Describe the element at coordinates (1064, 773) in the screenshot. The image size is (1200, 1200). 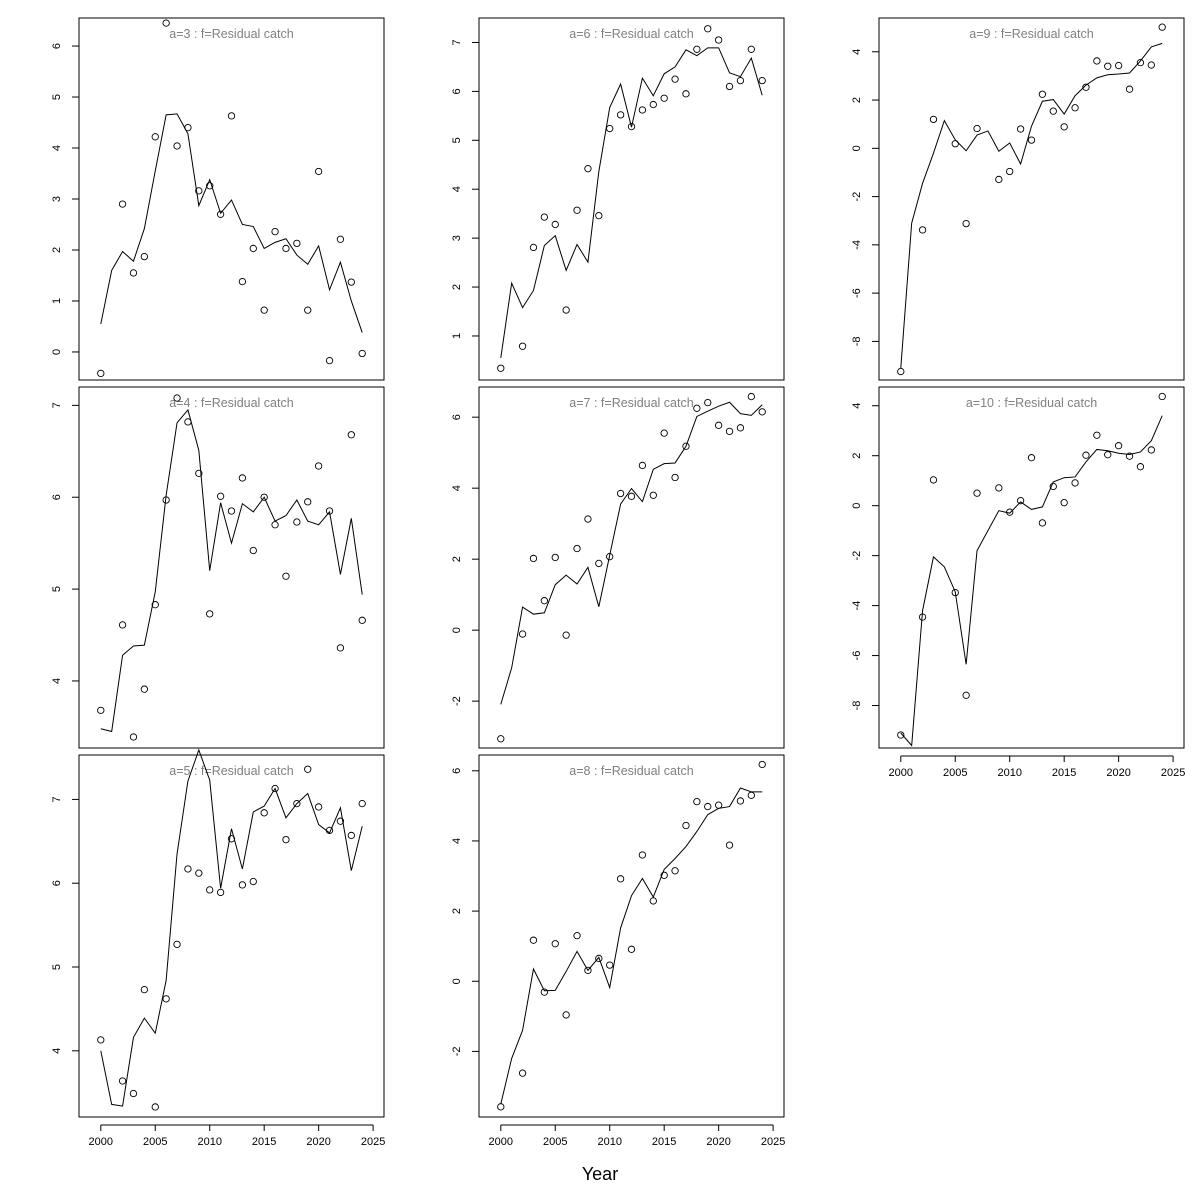
I see `x-tick-label: 2015` at that location.